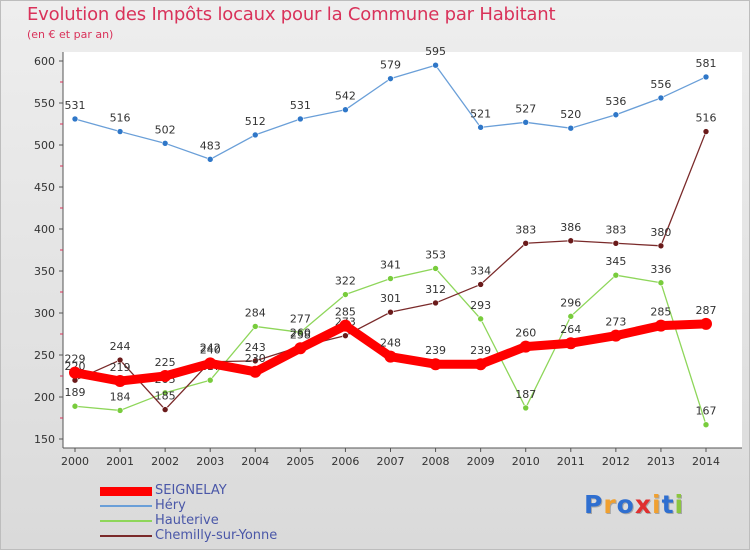 The height and width of the screenshot is (550, 750). I want to click on data-label: 383, so click(525, 229).